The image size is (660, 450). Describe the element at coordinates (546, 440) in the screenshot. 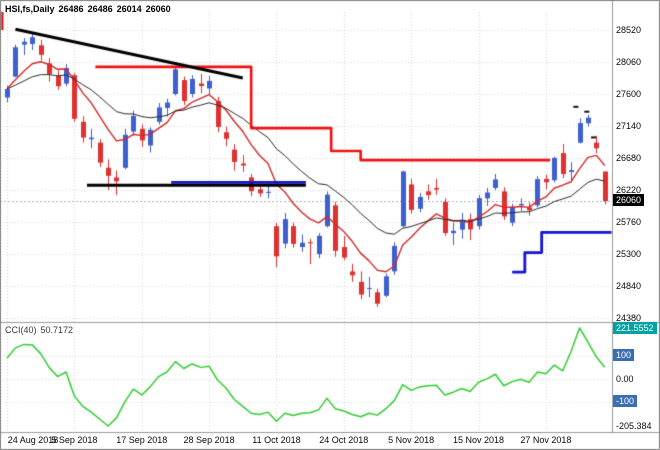

I see `date-label: 27 Nov 2018` at that location.